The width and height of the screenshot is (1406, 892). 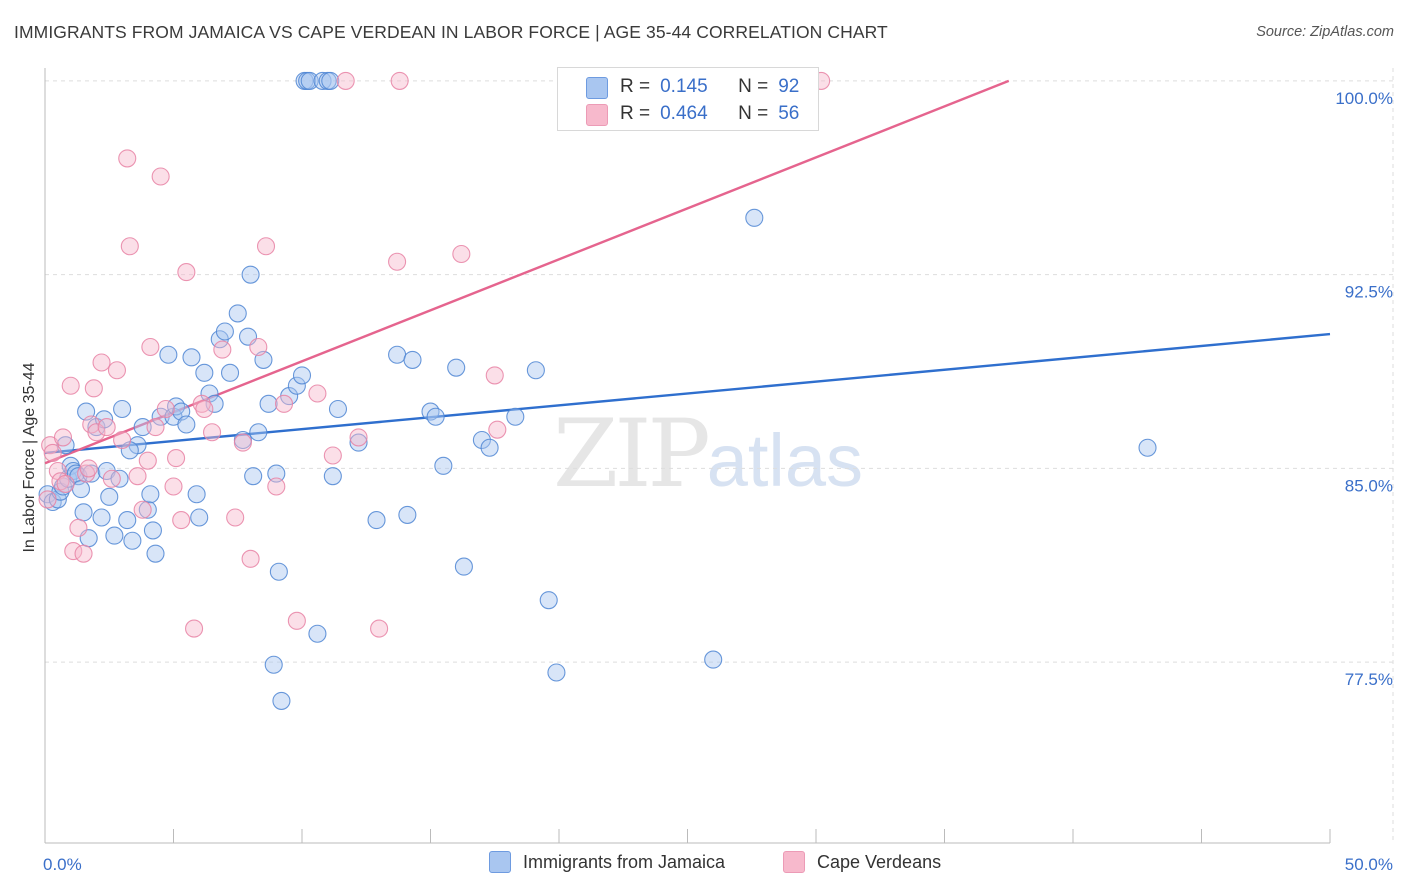 I want to click on trendline-jamaica, so click(x=687, y=393).